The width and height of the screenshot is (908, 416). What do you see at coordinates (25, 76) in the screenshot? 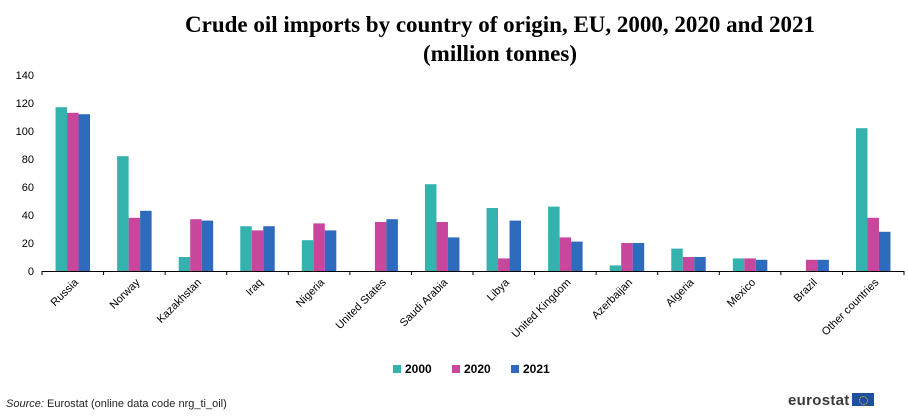
I see `y-tick-label: 140` at bounding box center [25, 76].